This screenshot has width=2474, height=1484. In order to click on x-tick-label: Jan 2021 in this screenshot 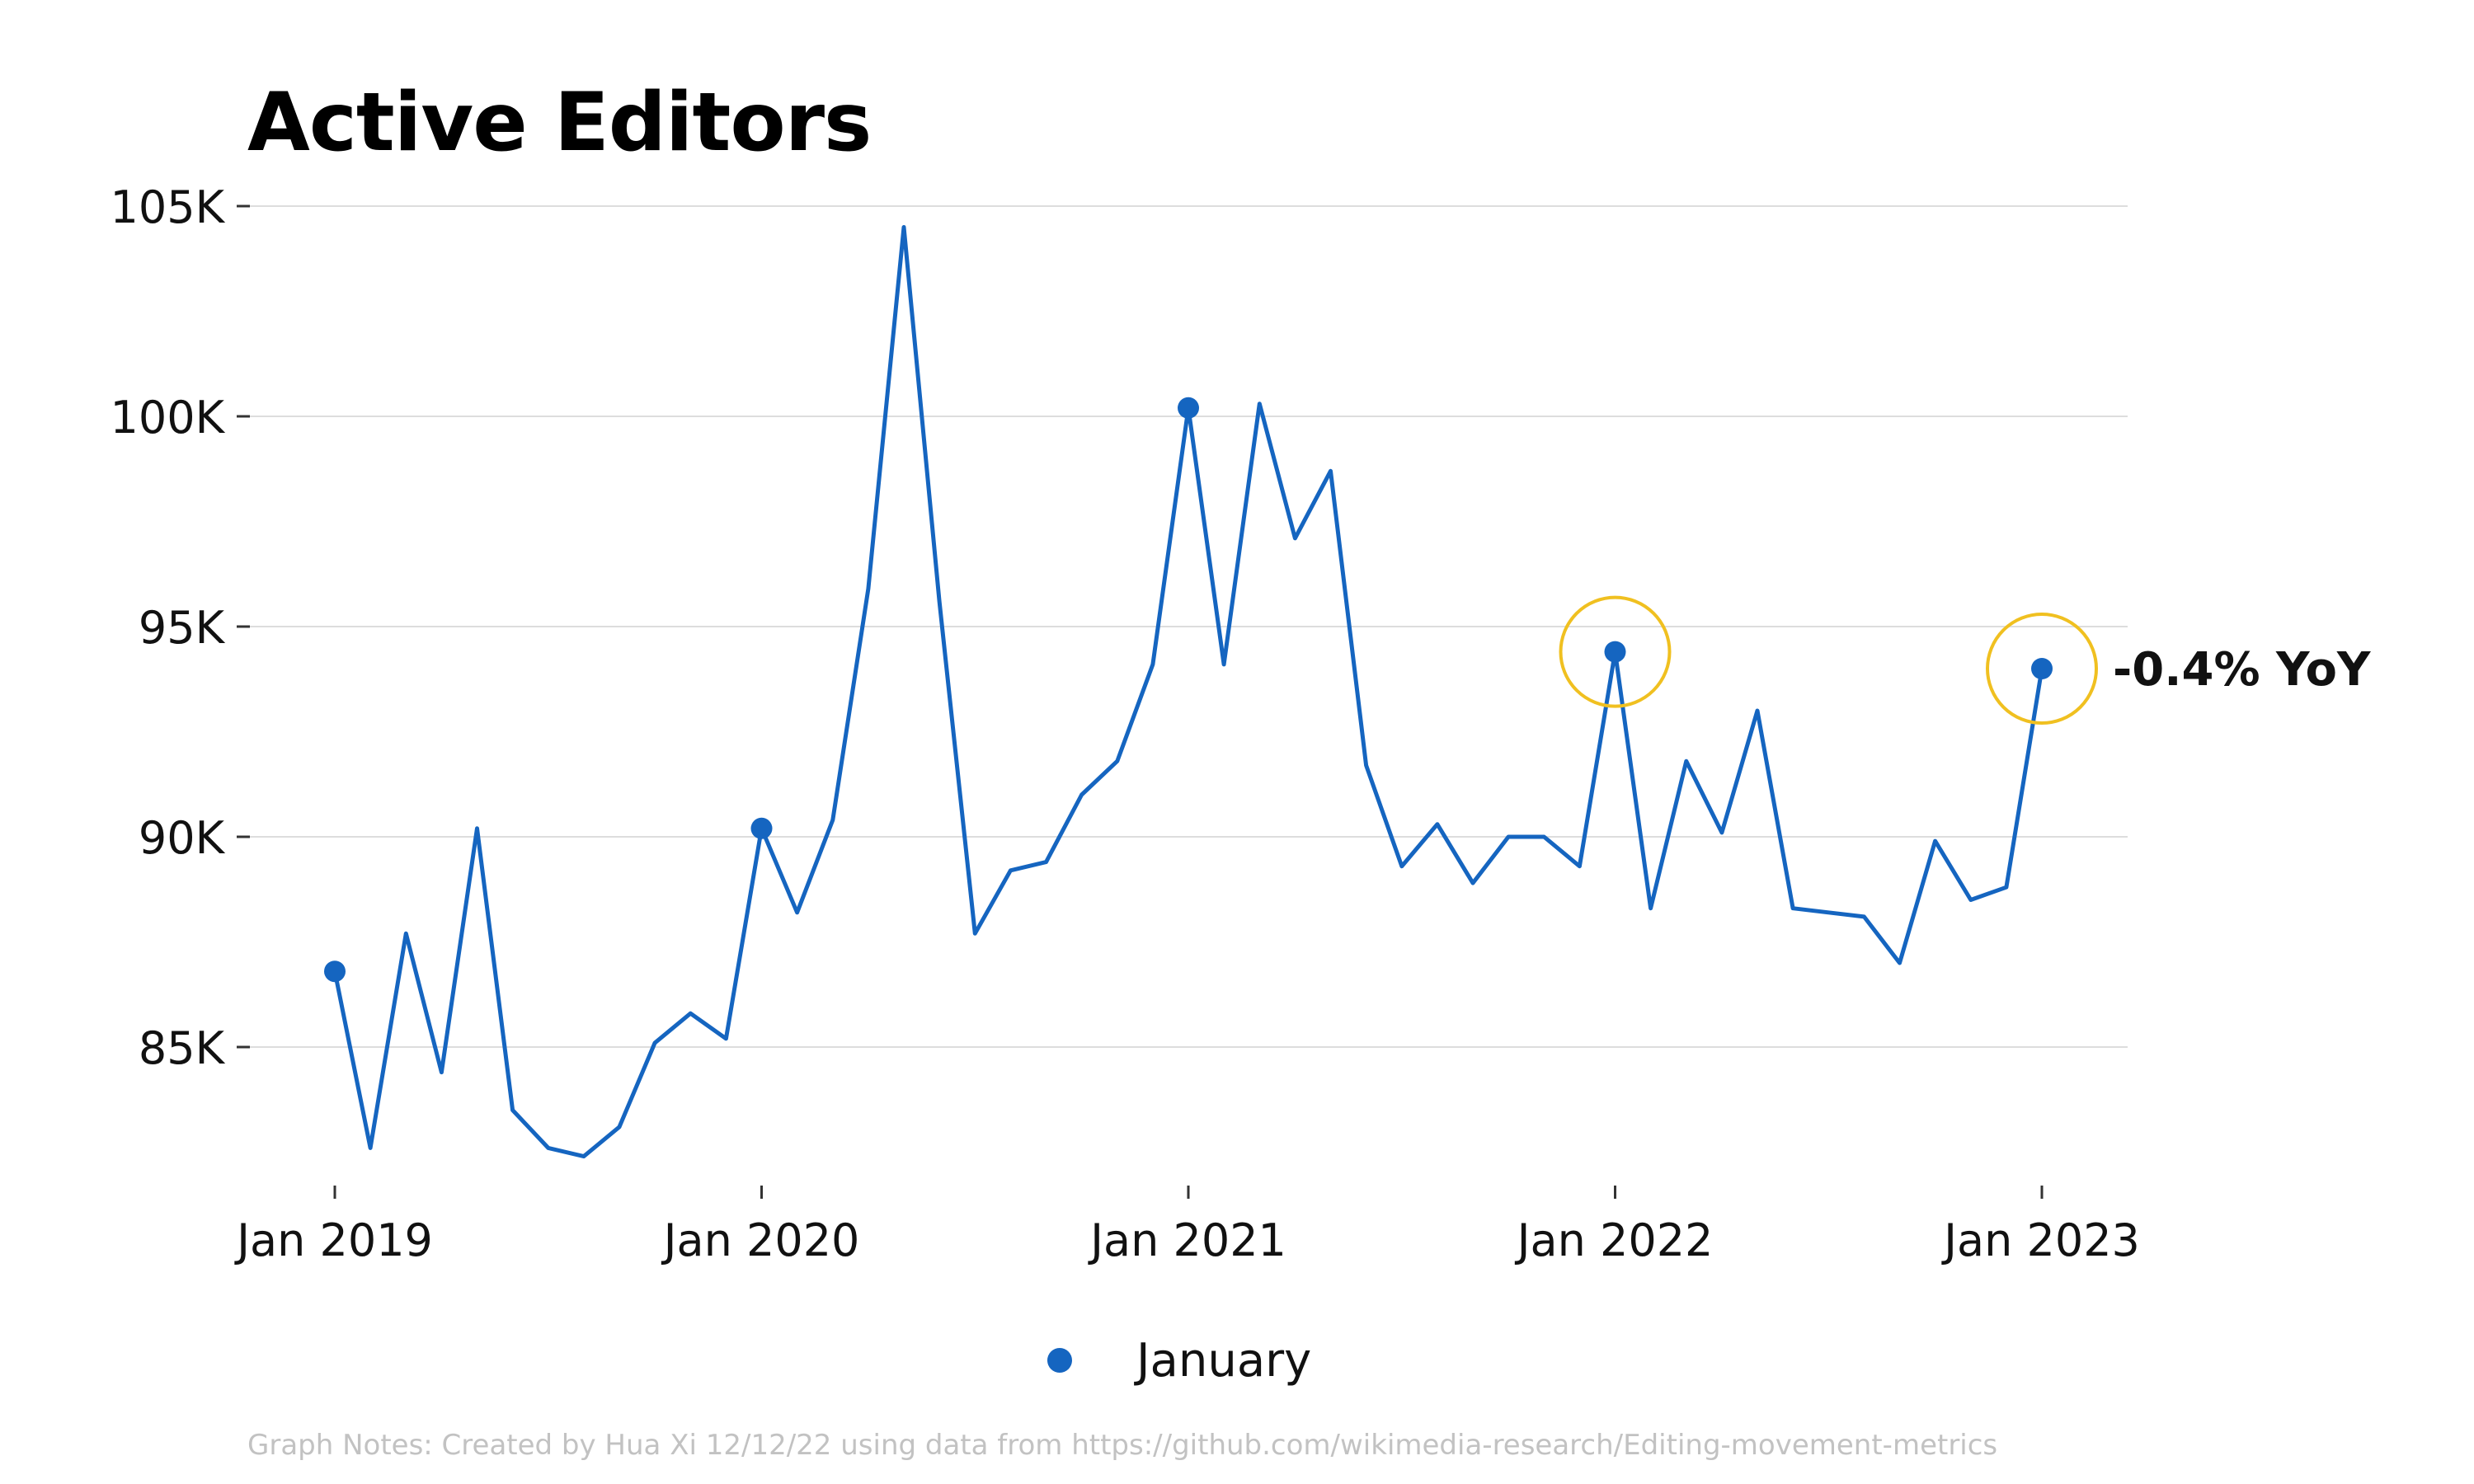, I will do `click(1187, 1240)`.